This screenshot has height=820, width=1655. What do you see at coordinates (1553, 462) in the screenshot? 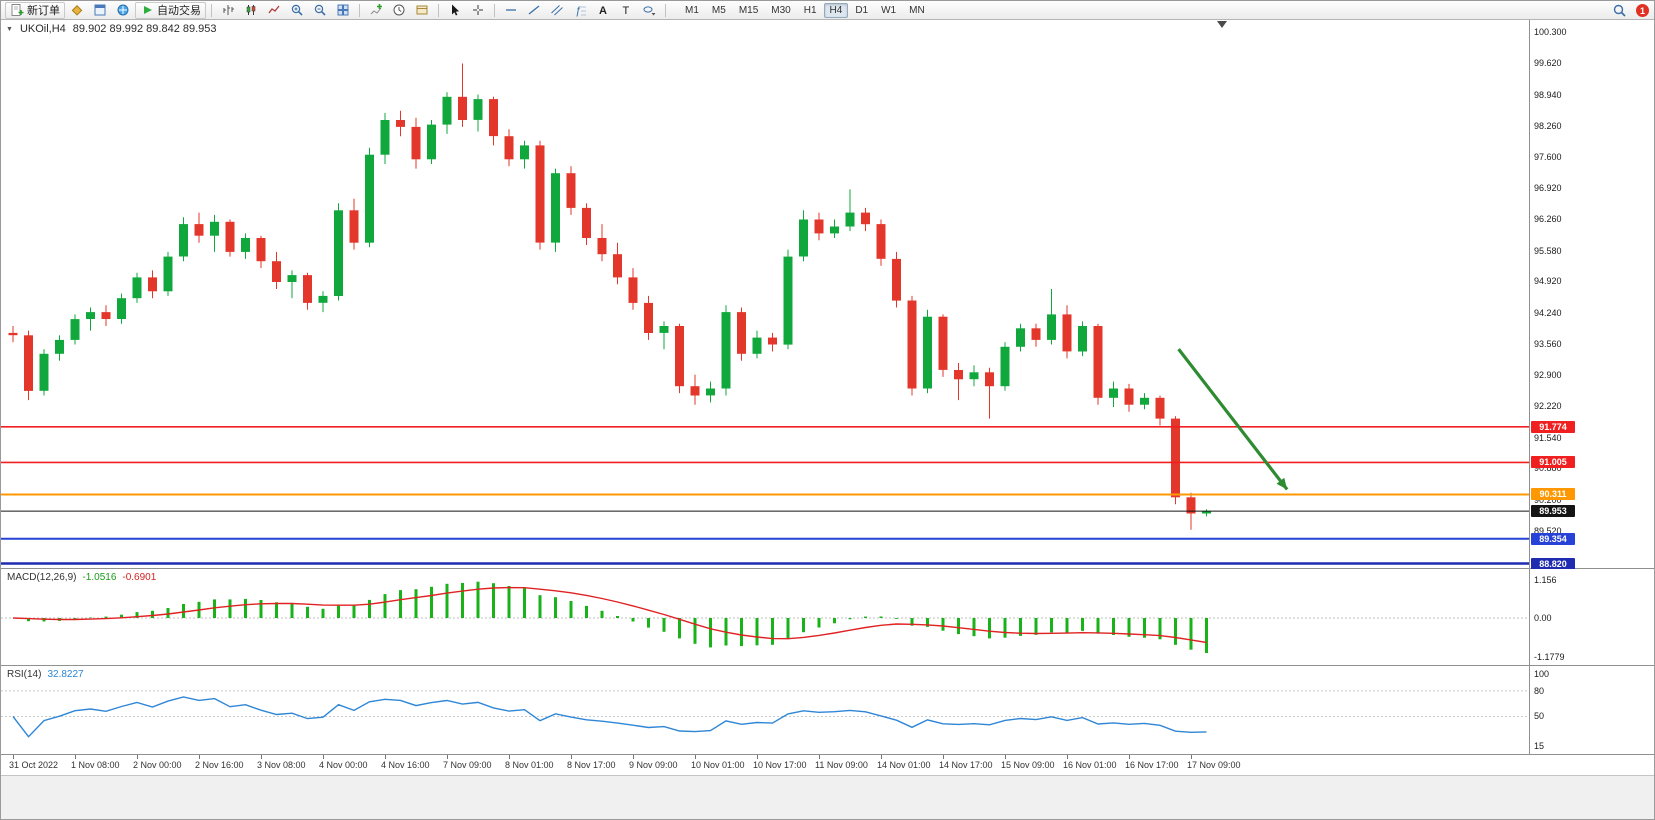
I see `price-tag: 91.005` at bounding box center [1553, 462].